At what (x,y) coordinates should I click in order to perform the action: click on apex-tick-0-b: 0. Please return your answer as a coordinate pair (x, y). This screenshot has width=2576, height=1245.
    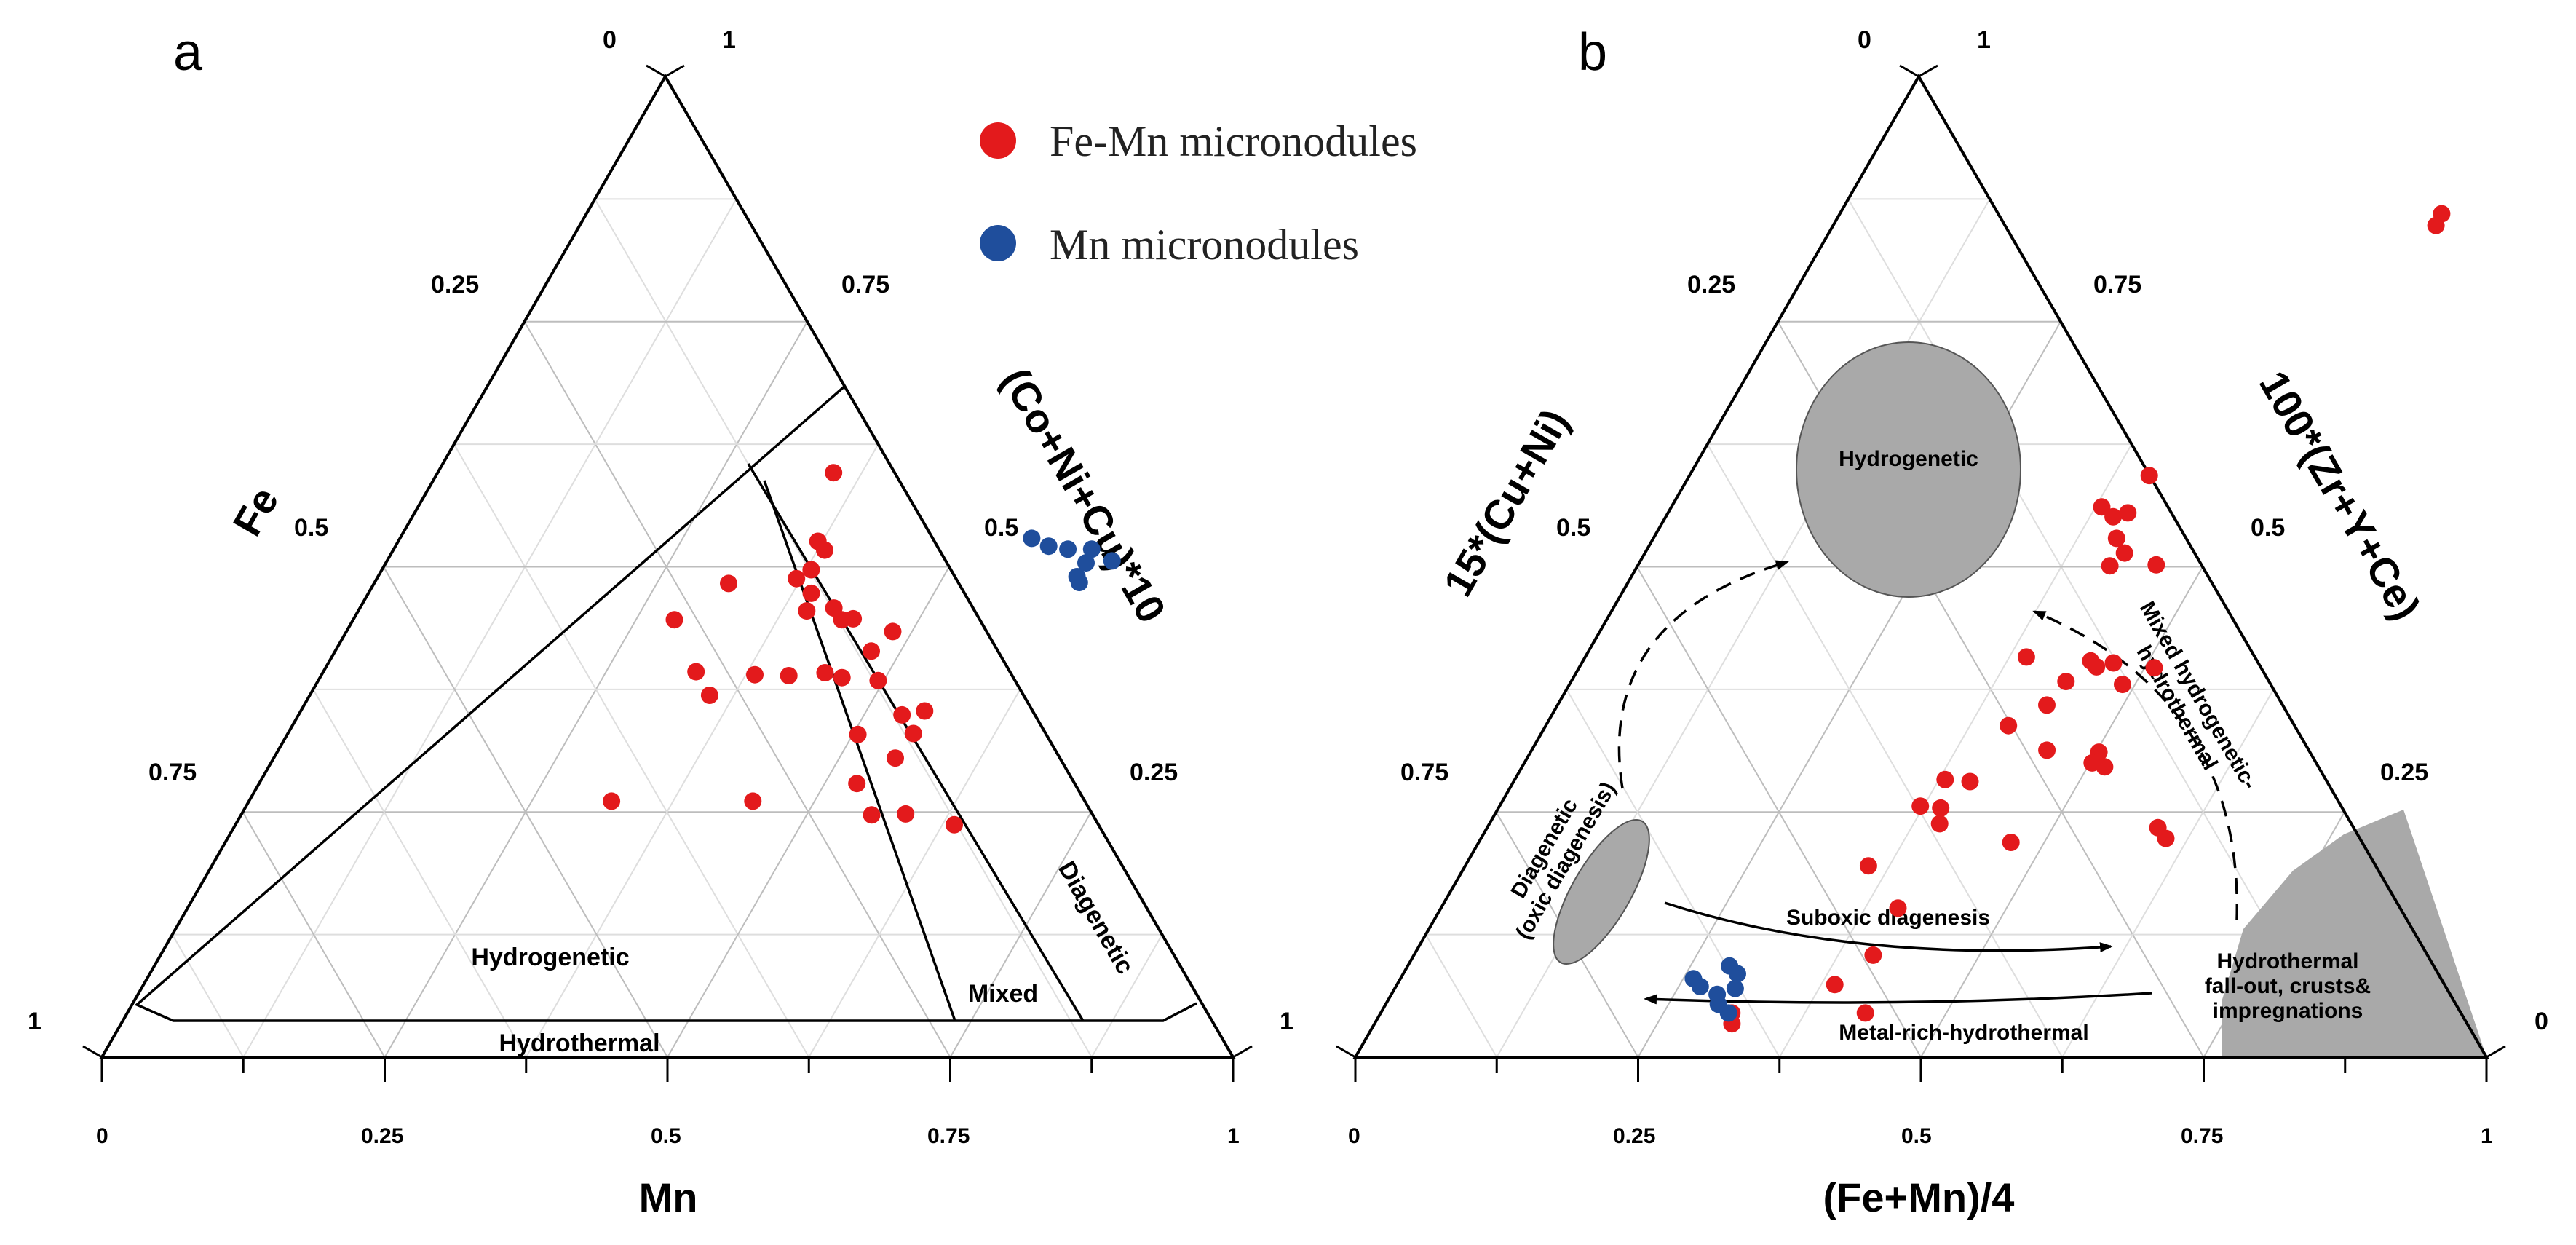
    Looking at the image, I should click on (1864, 40).